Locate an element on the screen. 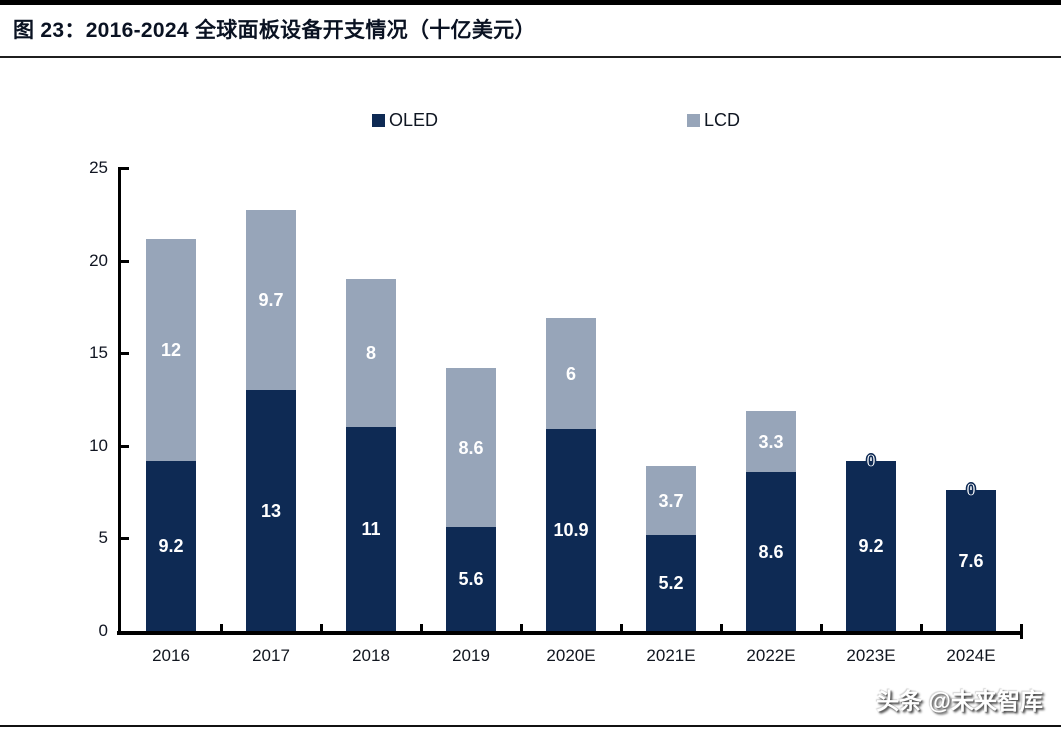 The width and height of the screenshot is (1061, 731). bar-value-label-lcd: 6 is located at coordinates (570, 373).